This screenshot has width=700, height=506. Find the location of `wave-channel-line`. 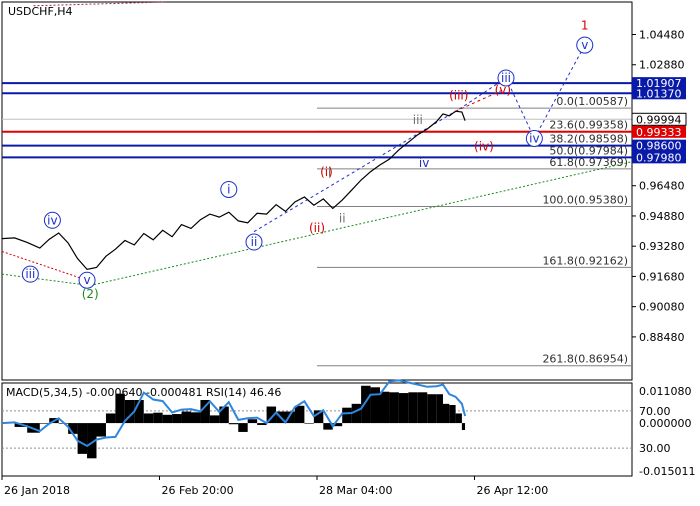

wave-channel-line is located at coordinates (354, 171).